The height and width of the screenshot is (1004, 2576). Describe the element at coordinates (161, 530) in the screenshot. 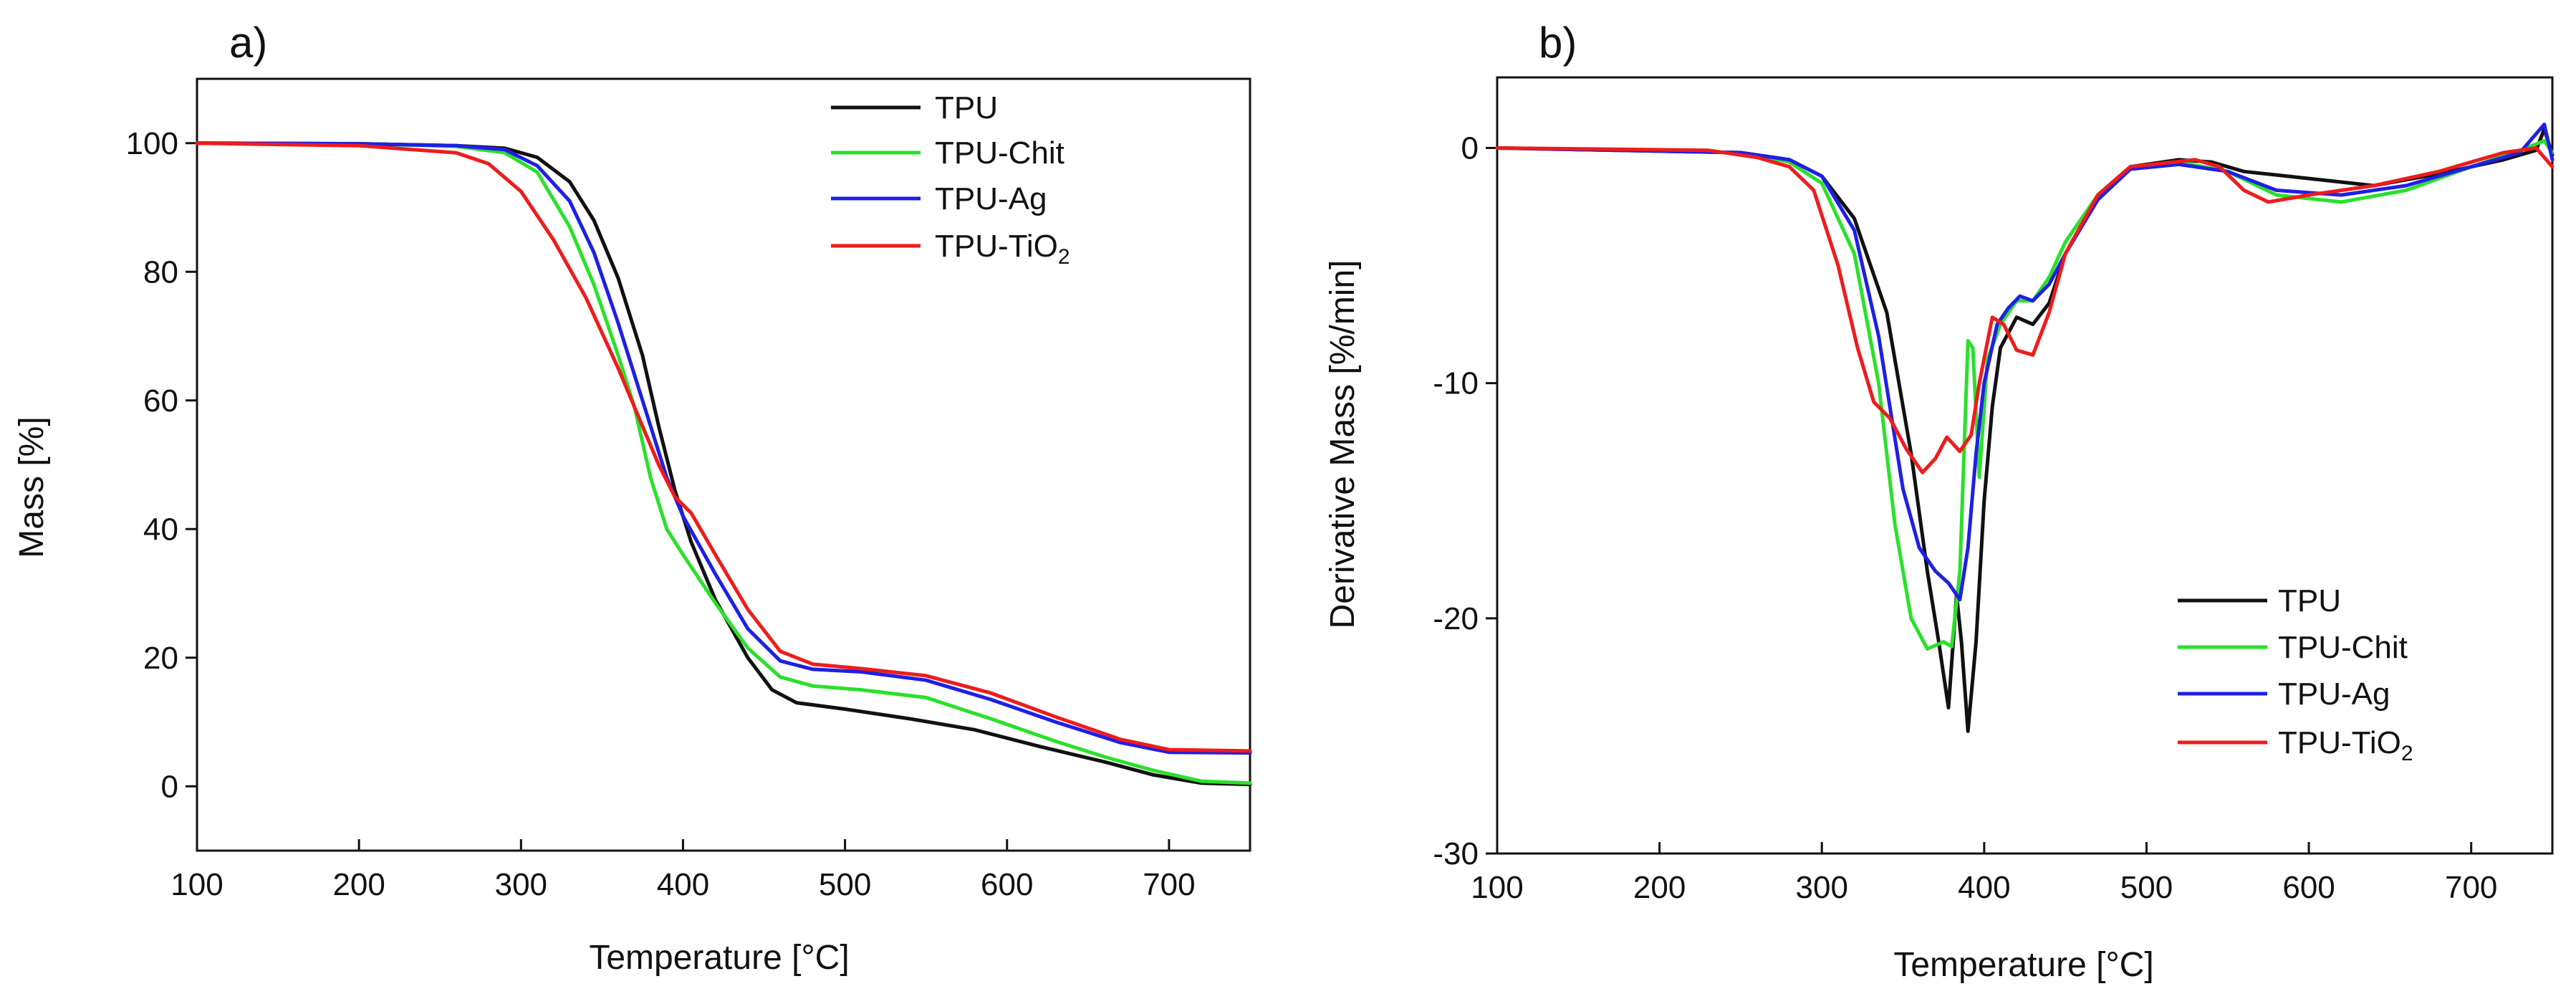

I see `y-tick-label: 40` at that location.